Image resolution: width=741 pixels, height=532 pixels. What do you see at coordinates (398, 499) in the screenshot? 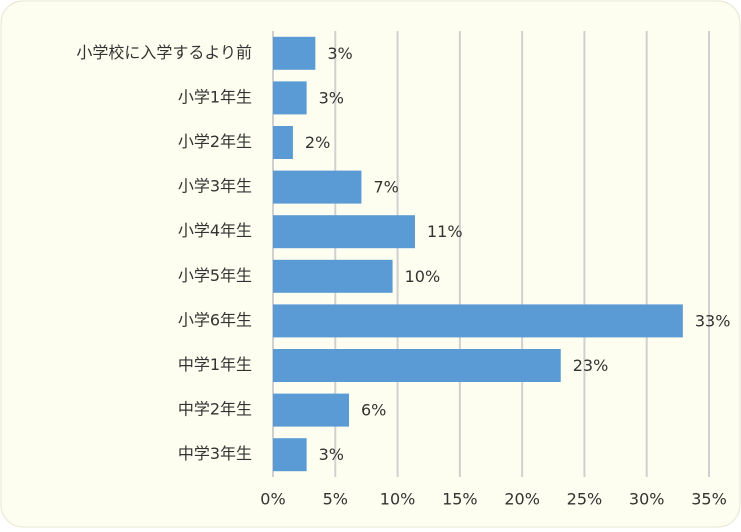
I see `x-tick-label: 10%` at bounding box center [398, 499].